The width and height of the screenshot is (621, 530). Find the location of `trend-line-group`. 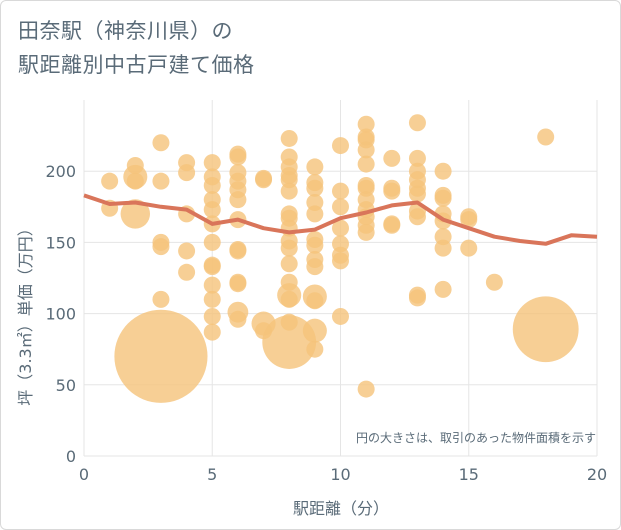

trend-line-group is located at coordinates (340, 219).